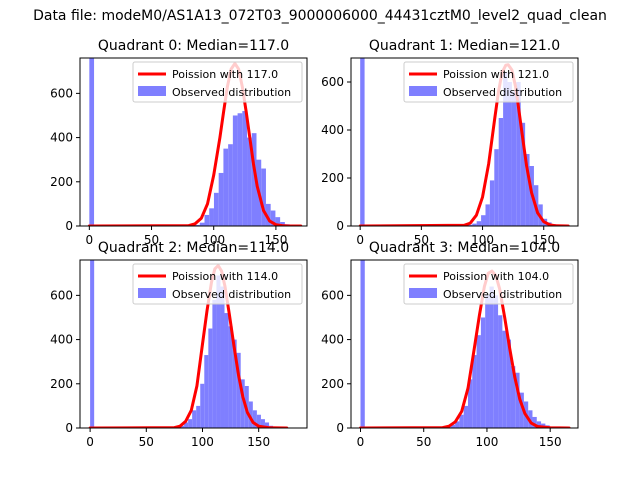  What do you see at coordinates (193, 248) in the screenshot?
I see `subplot-title: Quadrant 2: Median=114.0` at bounding box center [193, 248].